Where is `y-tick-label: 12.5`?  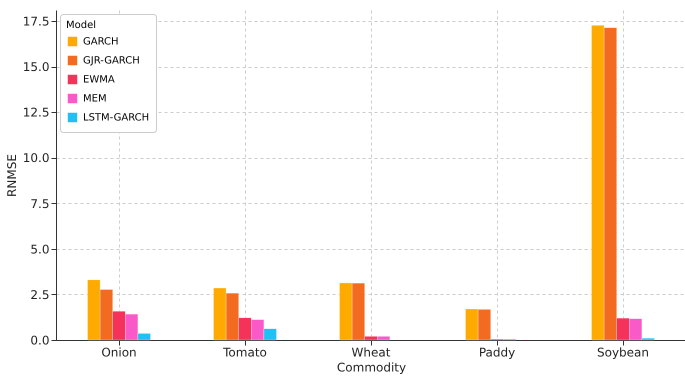 y-tick-label: 12.5 is located at coordinates (36, 113).